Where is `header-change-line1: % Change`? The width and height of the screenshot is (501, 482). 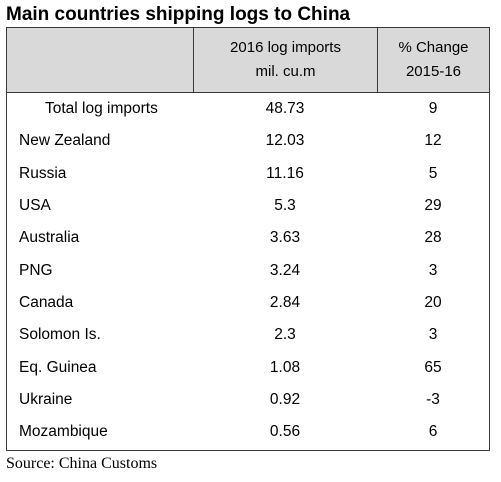 header-change-line1: % Change is located at coordinates (433, 47).